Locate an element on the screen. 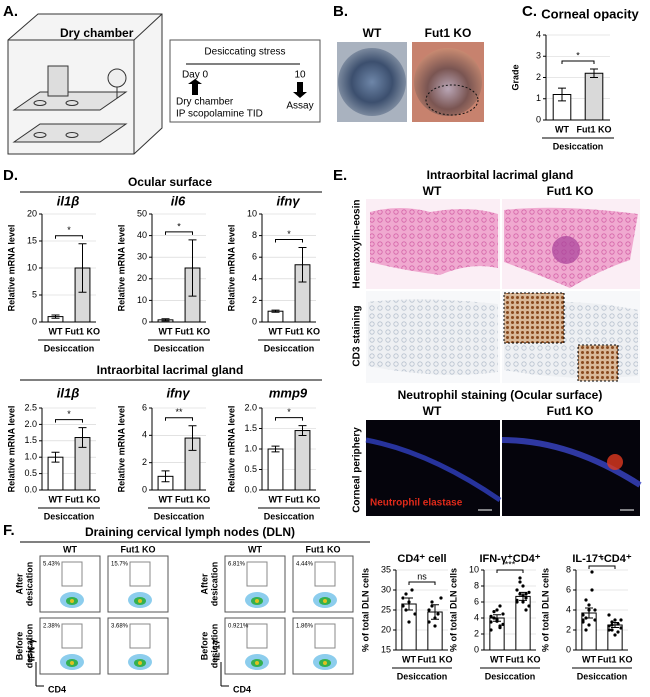  significance-bracket is located at coordinates (179, 419).